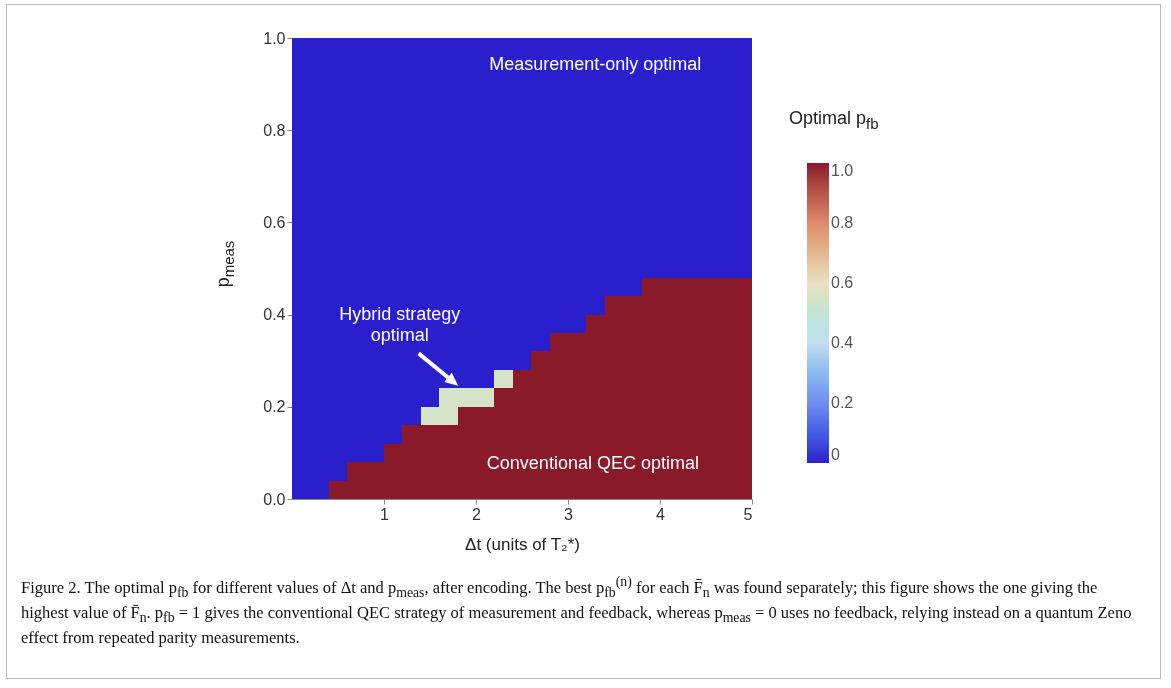 The width and height of the screenshot is (1171, 688). I want to click on color-bar-label: 0.2, so click(842, 402).